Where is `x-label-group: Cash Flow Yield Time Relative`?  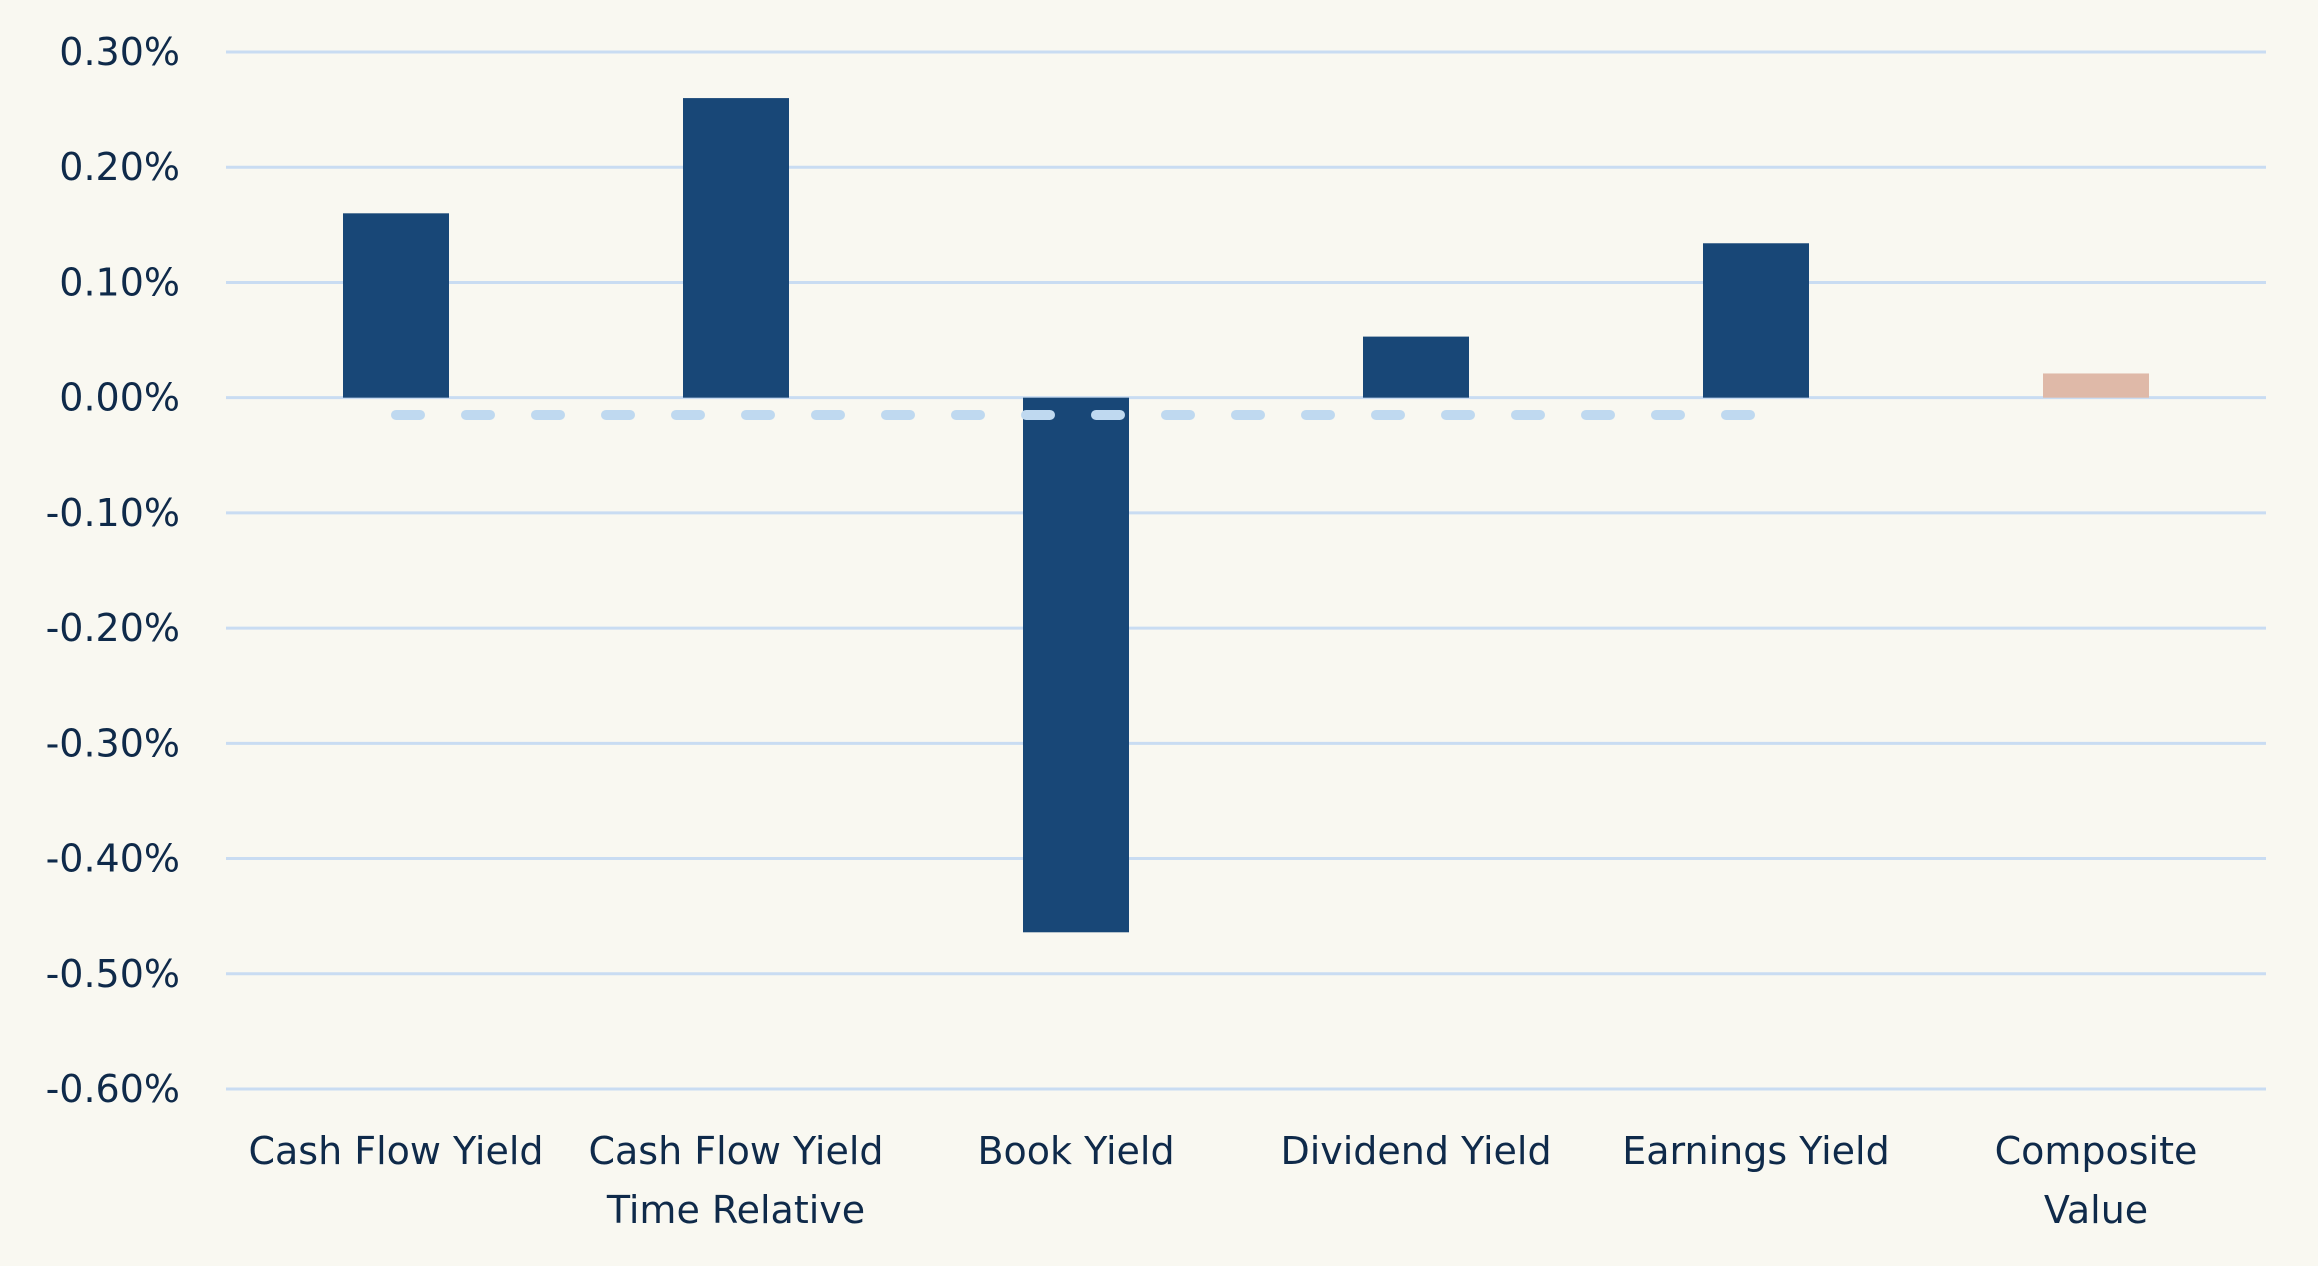 x-label-group: Cash Flow Yield Time Relative is located at coordinates (735, 1180).